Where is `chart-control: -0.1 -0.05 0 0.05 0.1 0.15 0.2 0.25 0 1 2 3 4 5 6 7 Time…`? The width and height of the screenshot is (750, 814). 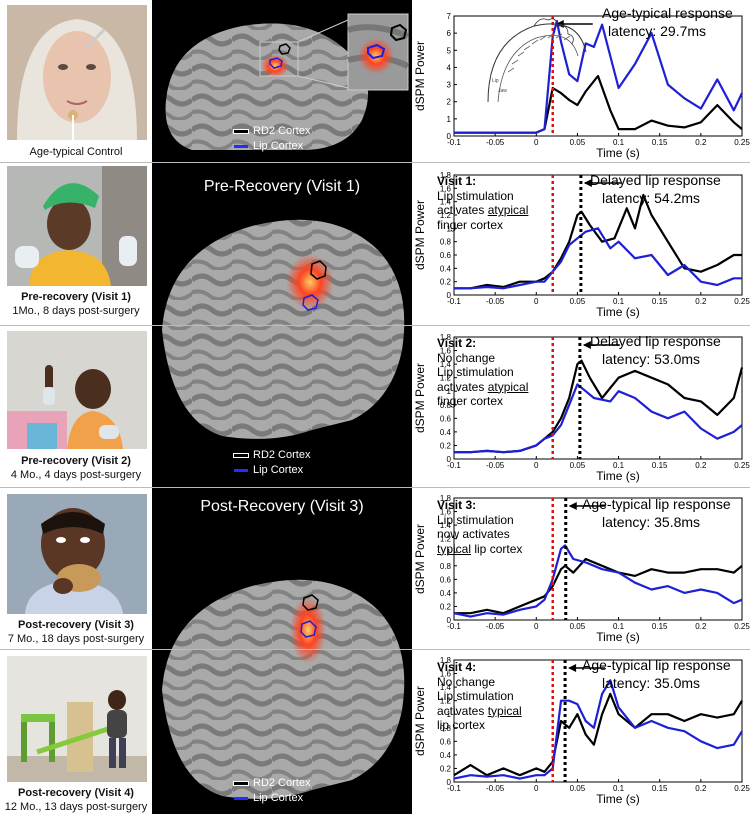
chart-control: -0.1 -0.05 0 0.05 0.1 0.15 0.2 0.25 0 1 2 3 4 5 6 7 Time… is located at coordinates (581, 86).